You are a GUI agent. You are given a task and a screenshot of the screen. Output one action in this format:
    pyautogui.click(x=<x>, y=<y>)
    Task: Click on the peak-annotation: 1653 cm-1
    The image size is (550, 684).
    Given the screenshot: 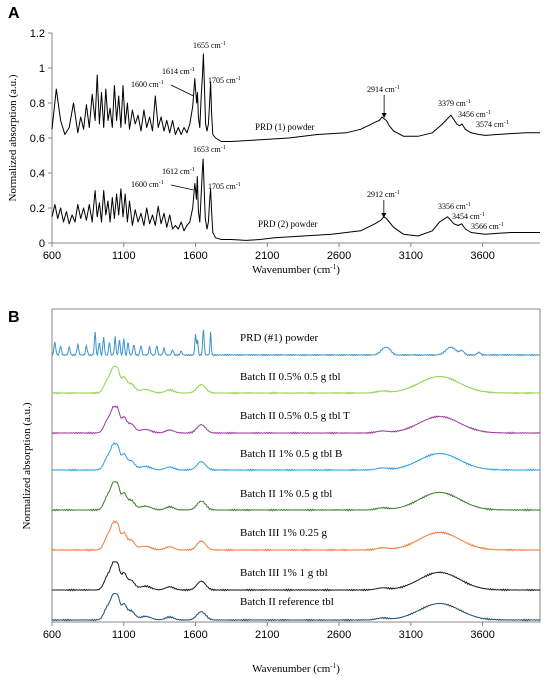 What is the action you would take?
    pyautogui.click(x=209, y=149)
    